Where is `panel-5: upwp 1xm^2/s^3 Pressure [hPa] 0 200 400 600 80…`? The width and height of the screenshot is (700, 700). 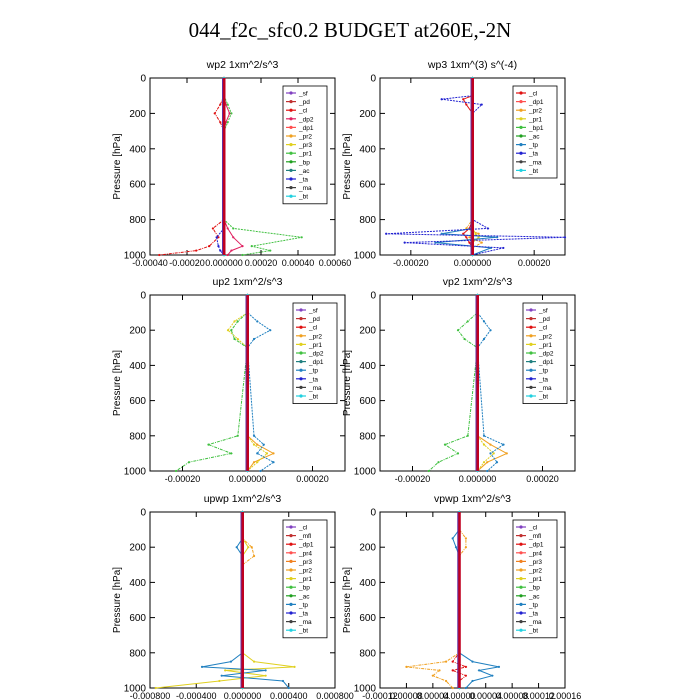 panel-5: upwp 1xm^2/s^3 Pressure [hPa] 0 200 400 600 80… is located at coordinates (233, 596).